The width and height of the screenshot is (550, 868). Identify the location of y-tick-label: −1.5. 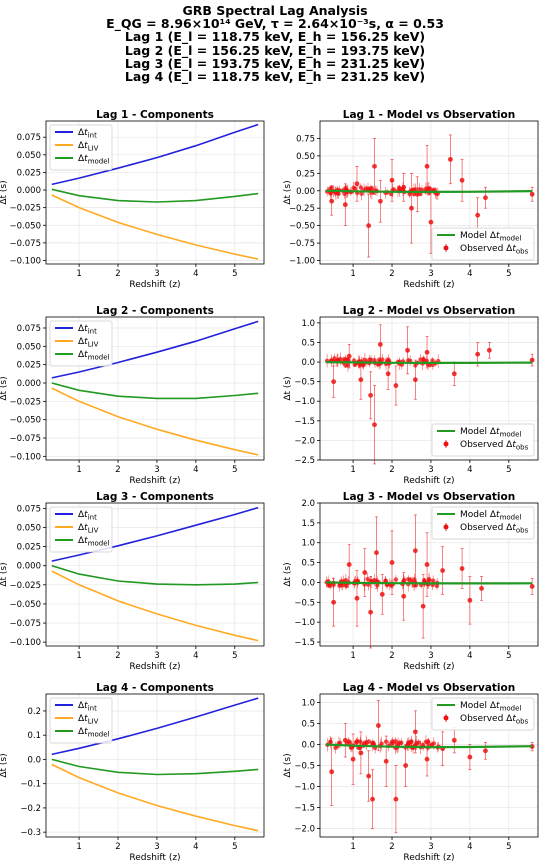
(304, 422).